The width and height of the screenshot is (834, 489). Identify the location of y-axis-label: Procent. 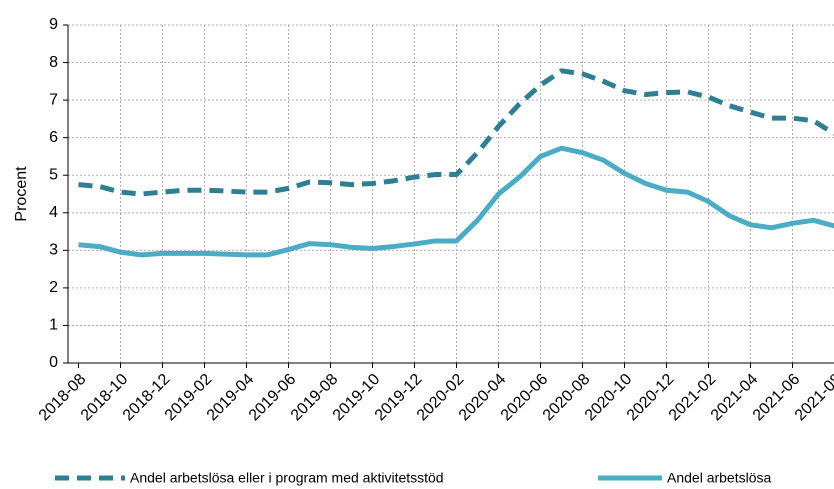
(21, 194).